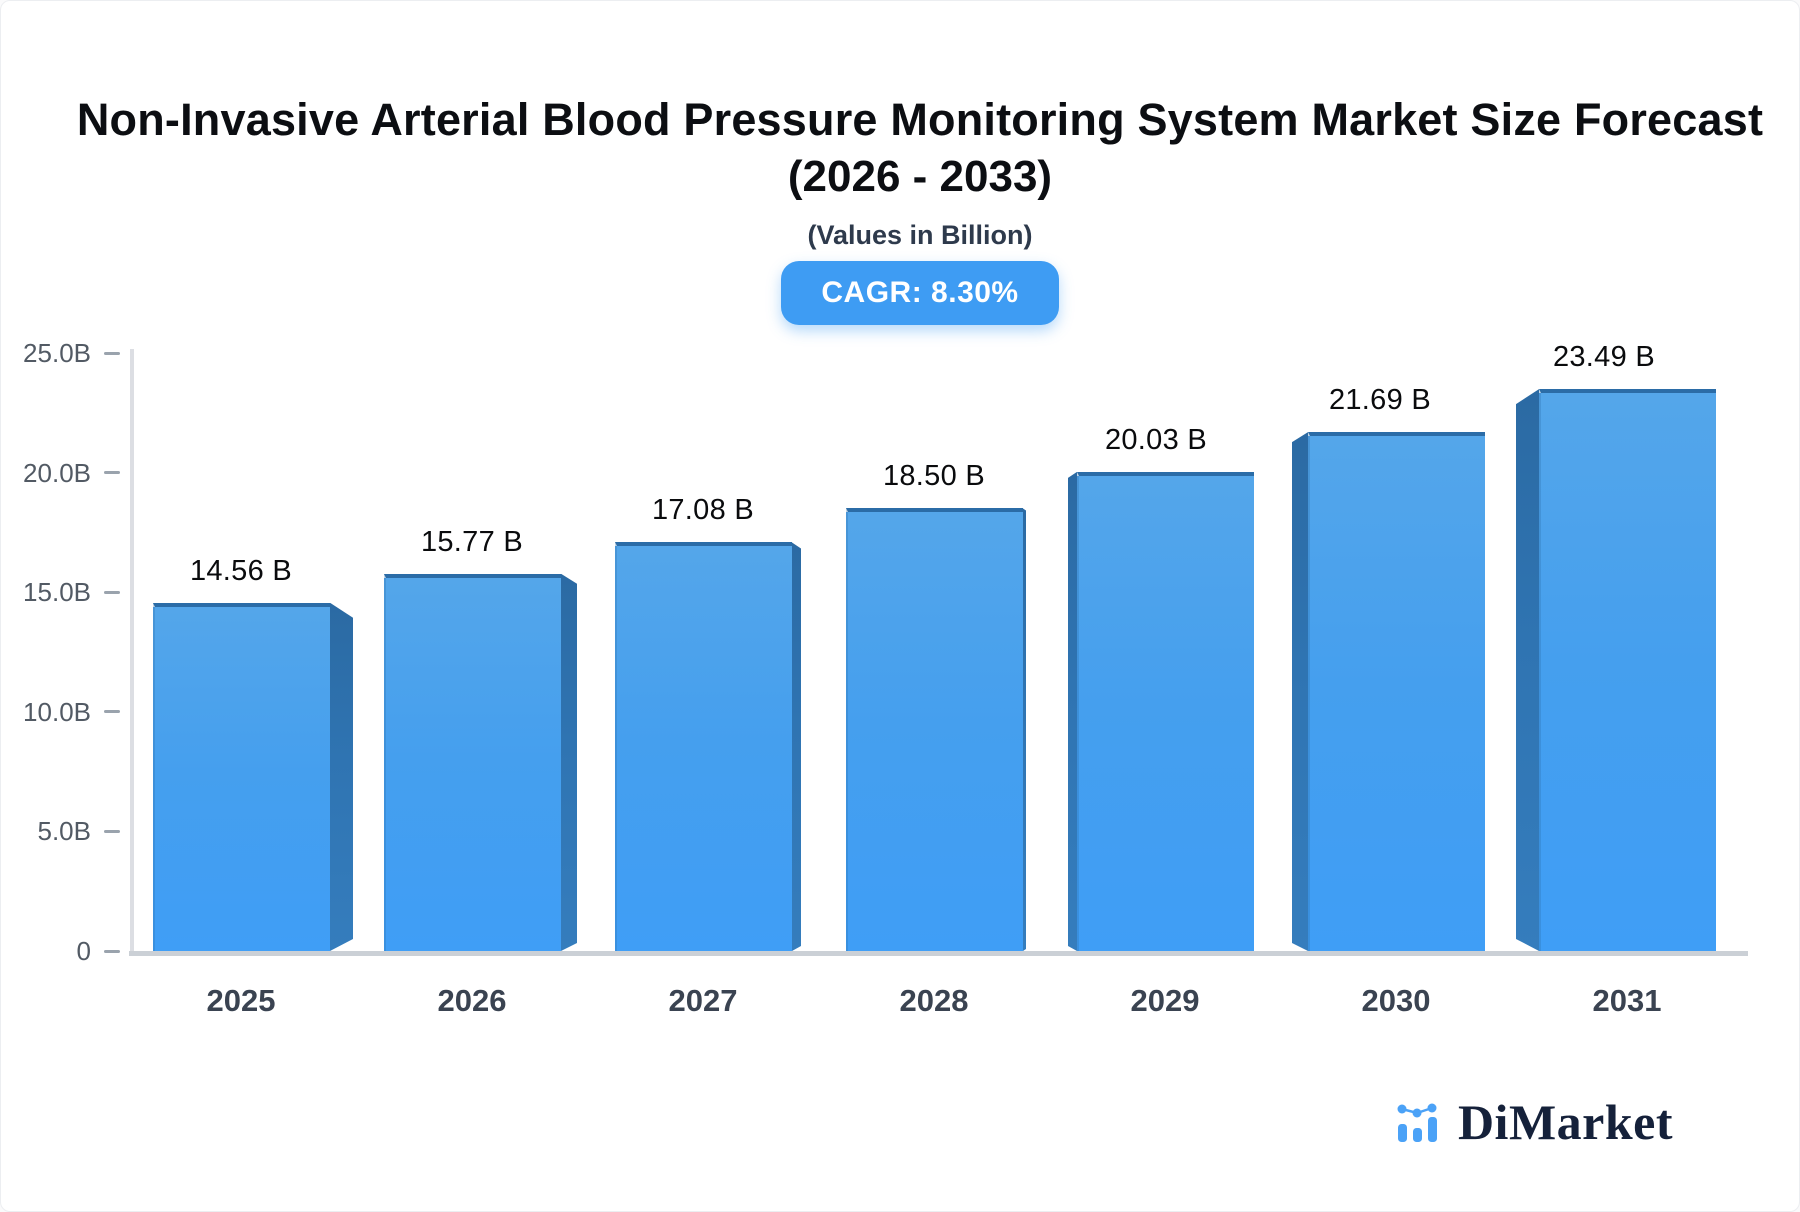  What do you see at coordinates (920, 292) in the screenshot?
I see `cagr-badge: CAGR: 8.30%` at bounding box center [920, 292].